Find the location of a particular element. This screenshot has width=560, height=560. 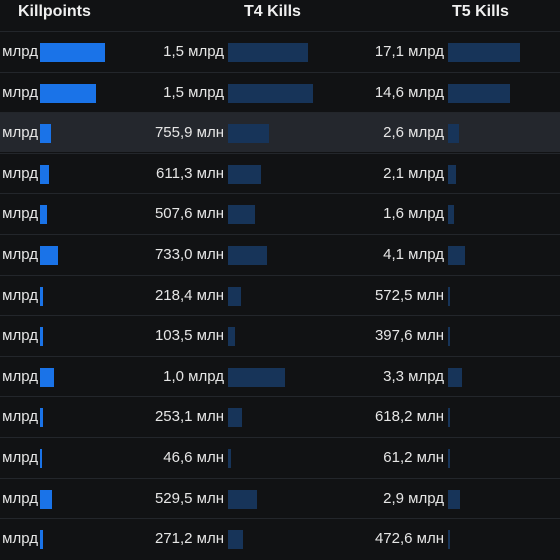

table-row: млрд 1,0 млрд 3,3 млрд is located at coordinates (280, 375).